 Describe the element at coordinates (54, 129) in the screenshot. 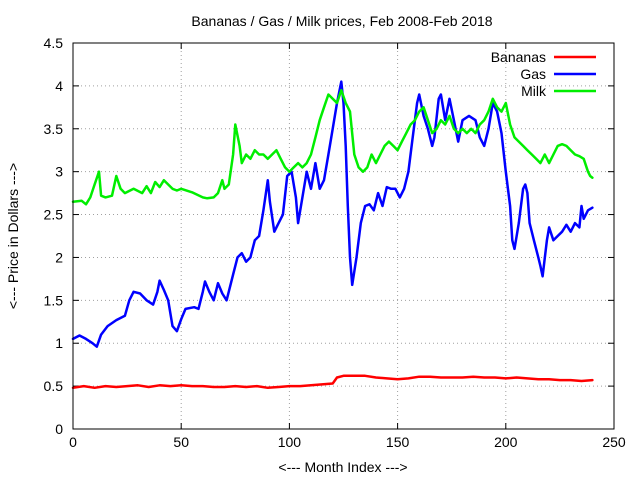

I see `y-tick-label: 3.5` at that location.